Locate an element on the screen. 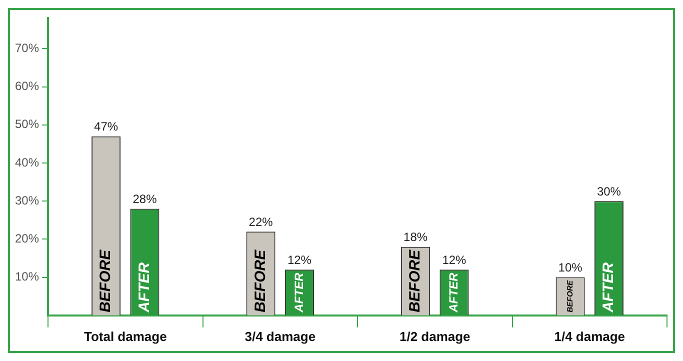 The image size is (683, 361). y-tick-label: 30% is located at coordinates (27, 200).